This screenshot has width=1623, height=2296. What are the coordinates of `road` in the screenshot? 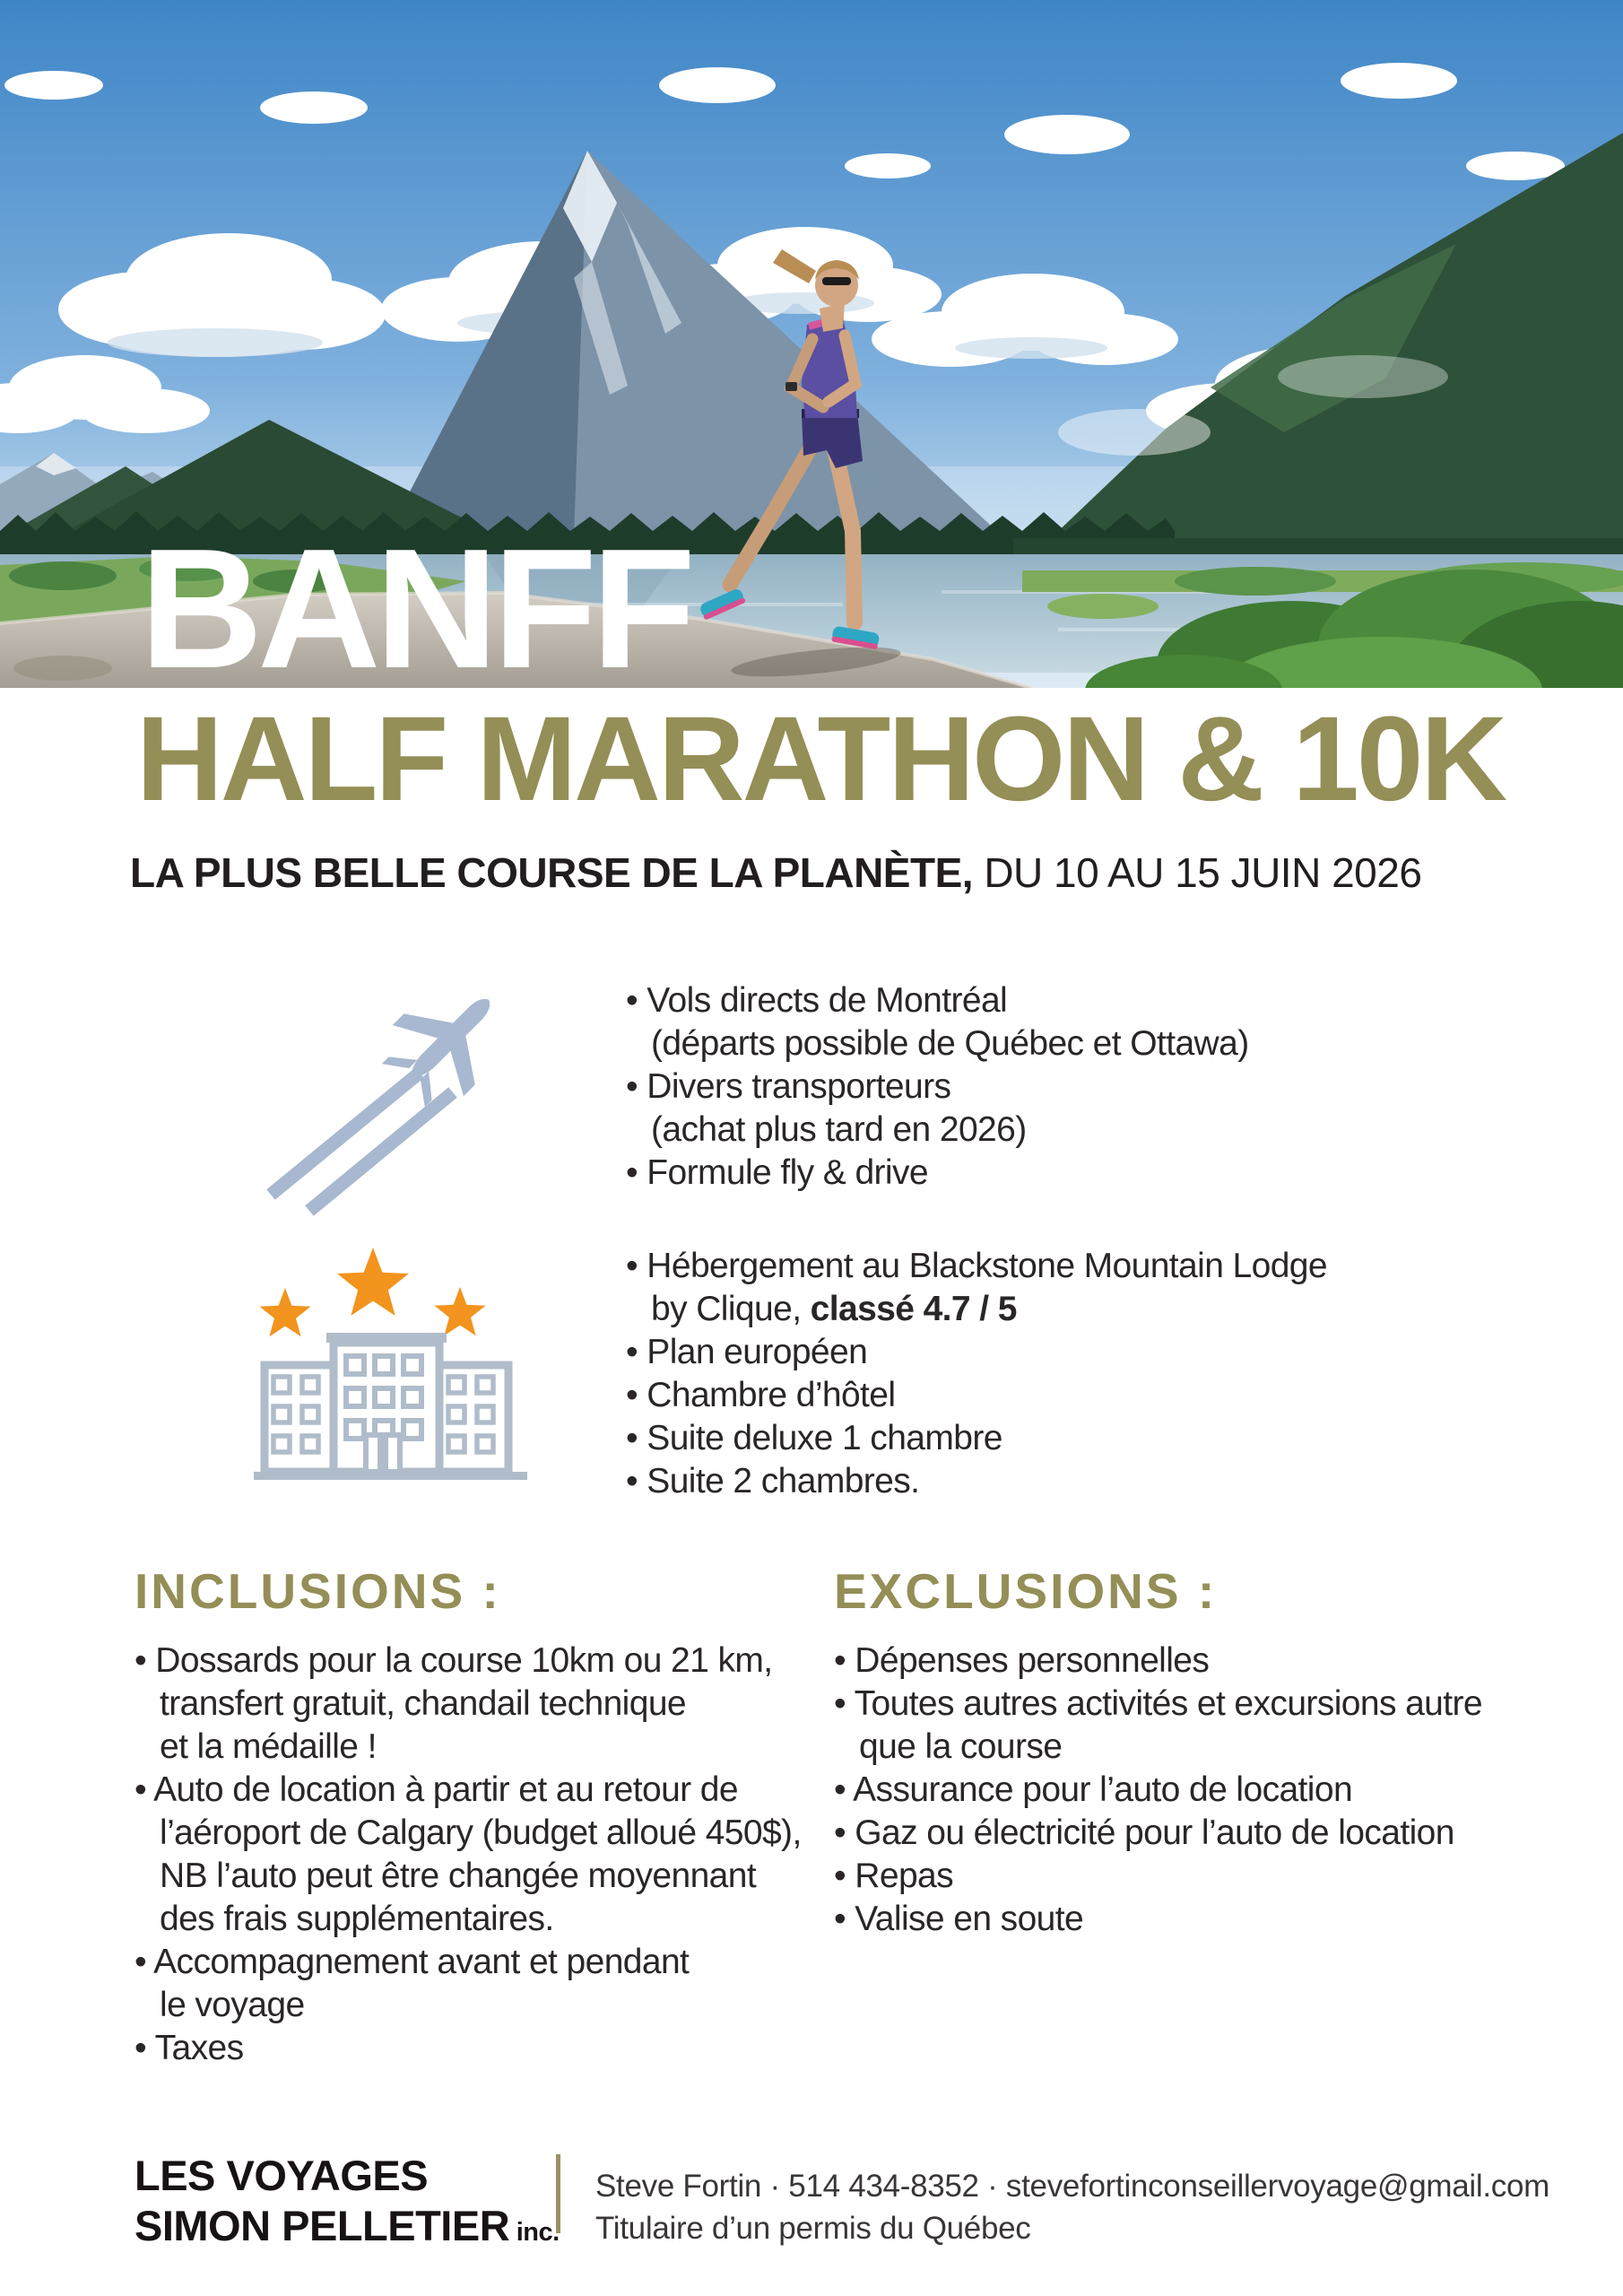 It's located at (515, 640).